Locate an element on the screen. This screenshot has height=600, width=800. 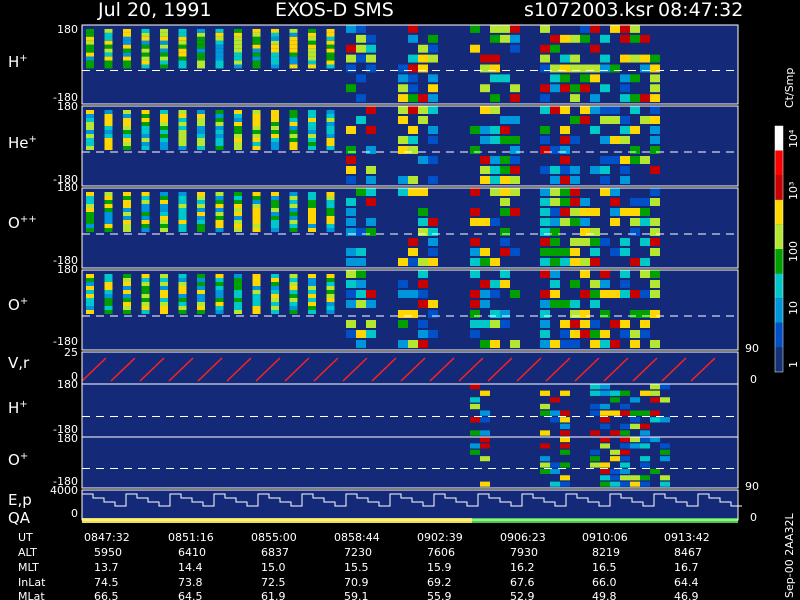
row-alt-value: 8219 is located at coordinates (606, 552).